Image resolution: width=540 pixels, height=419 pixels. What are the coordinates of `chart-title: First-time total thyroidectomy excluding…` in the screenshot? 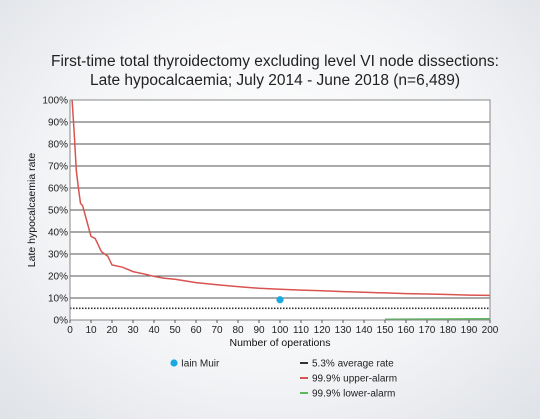 It's located at (275, 61).